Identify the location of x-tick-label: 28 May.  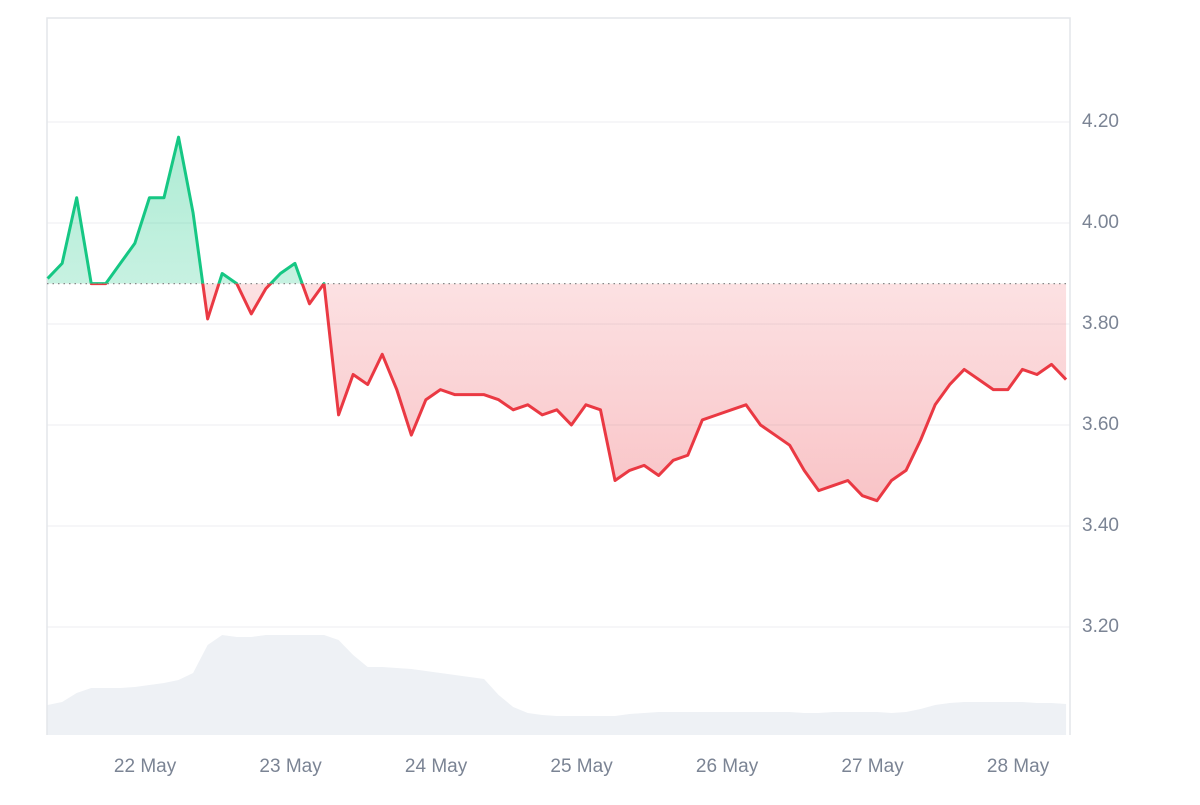
(1018, 766).